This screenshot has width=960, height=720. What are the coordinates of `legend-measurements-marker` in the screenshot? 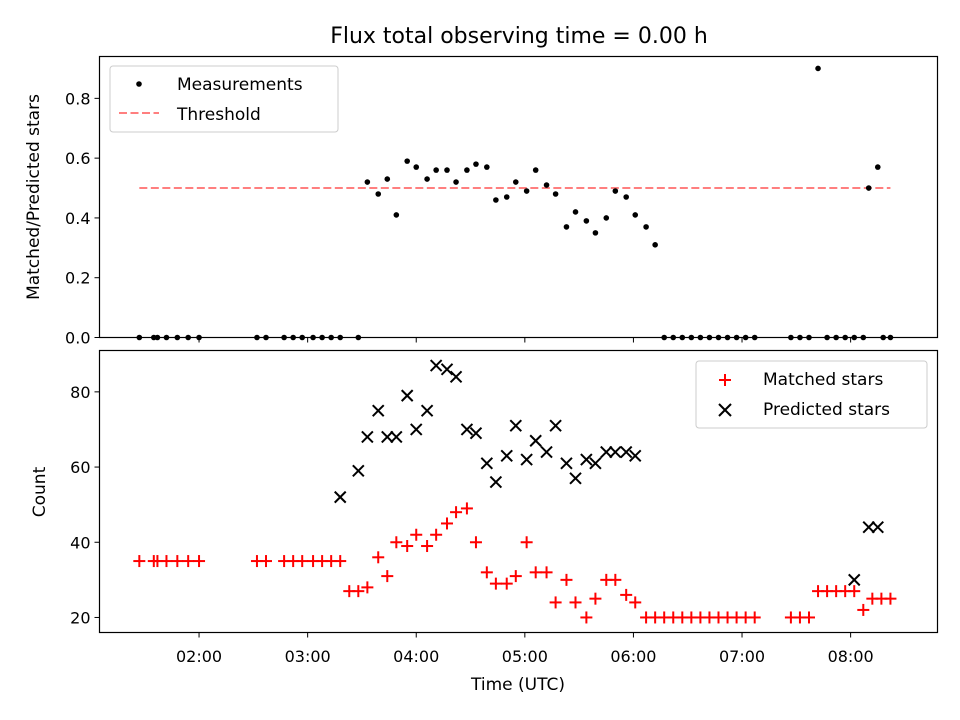 It's located at (139, 84).